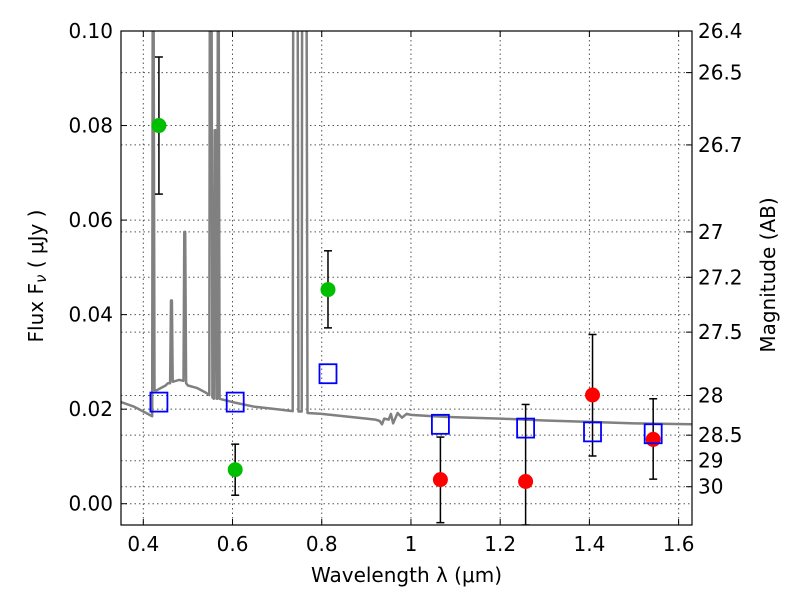 This screenshot has width=800, height=600. I want to click on y-axis-label-main: Flux F, so click(36, 312).